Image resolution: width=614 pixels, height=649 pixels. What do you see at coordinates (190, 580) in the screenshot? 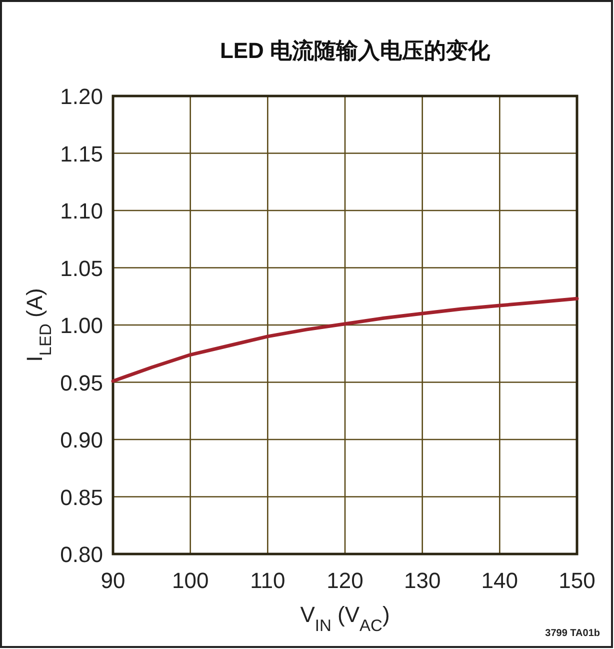
I see `x-tick-label: 100` at bounding box center [190, 580].